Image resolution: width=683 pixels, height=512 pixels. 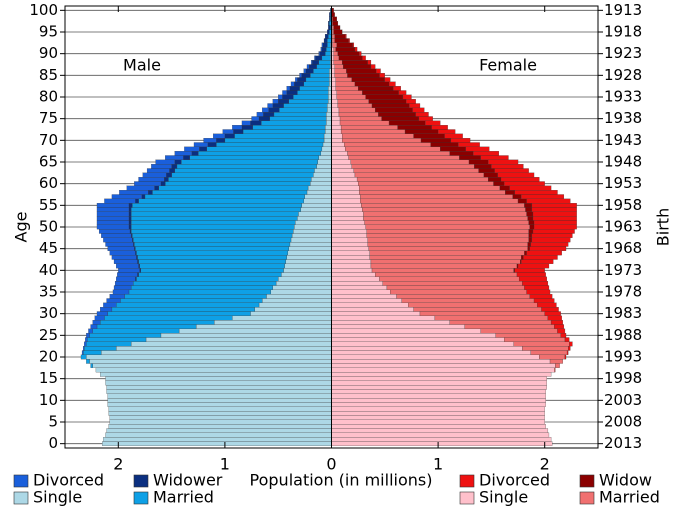 What do you see at coordinates (183, 497) in the screenshot?
I see `legend-label: Married` at bounding box center [183, 497].